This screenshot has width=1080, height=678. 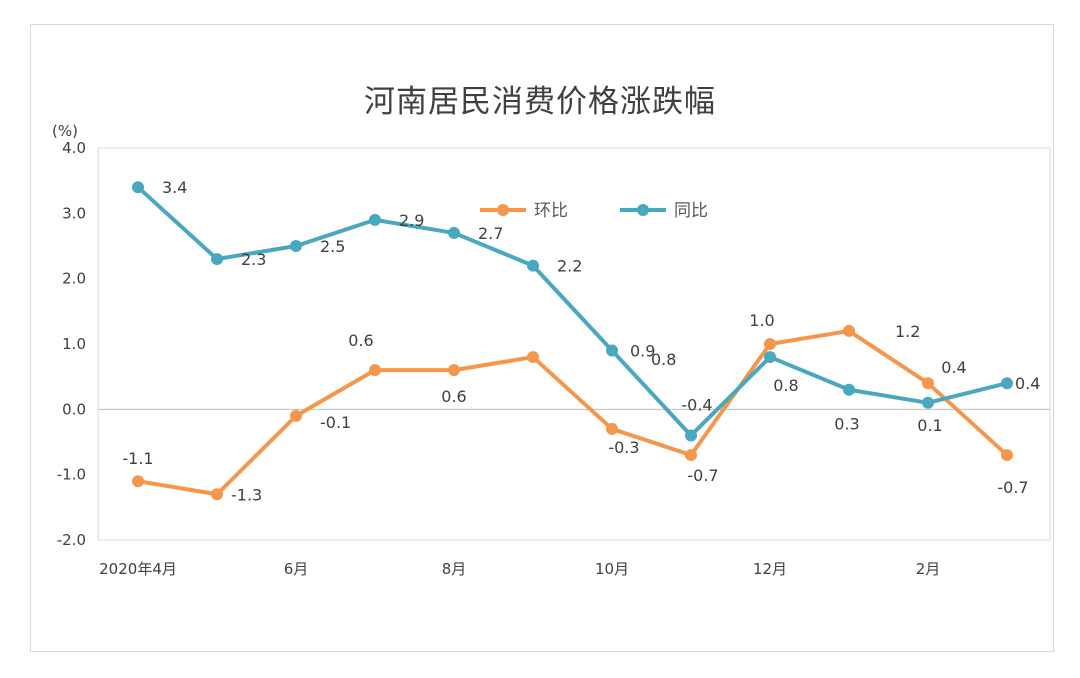 What do you see at coordinates (623, 447) in the screenshot?
I see `data-label-mom: -0.3` at bounding box center [623, 447].